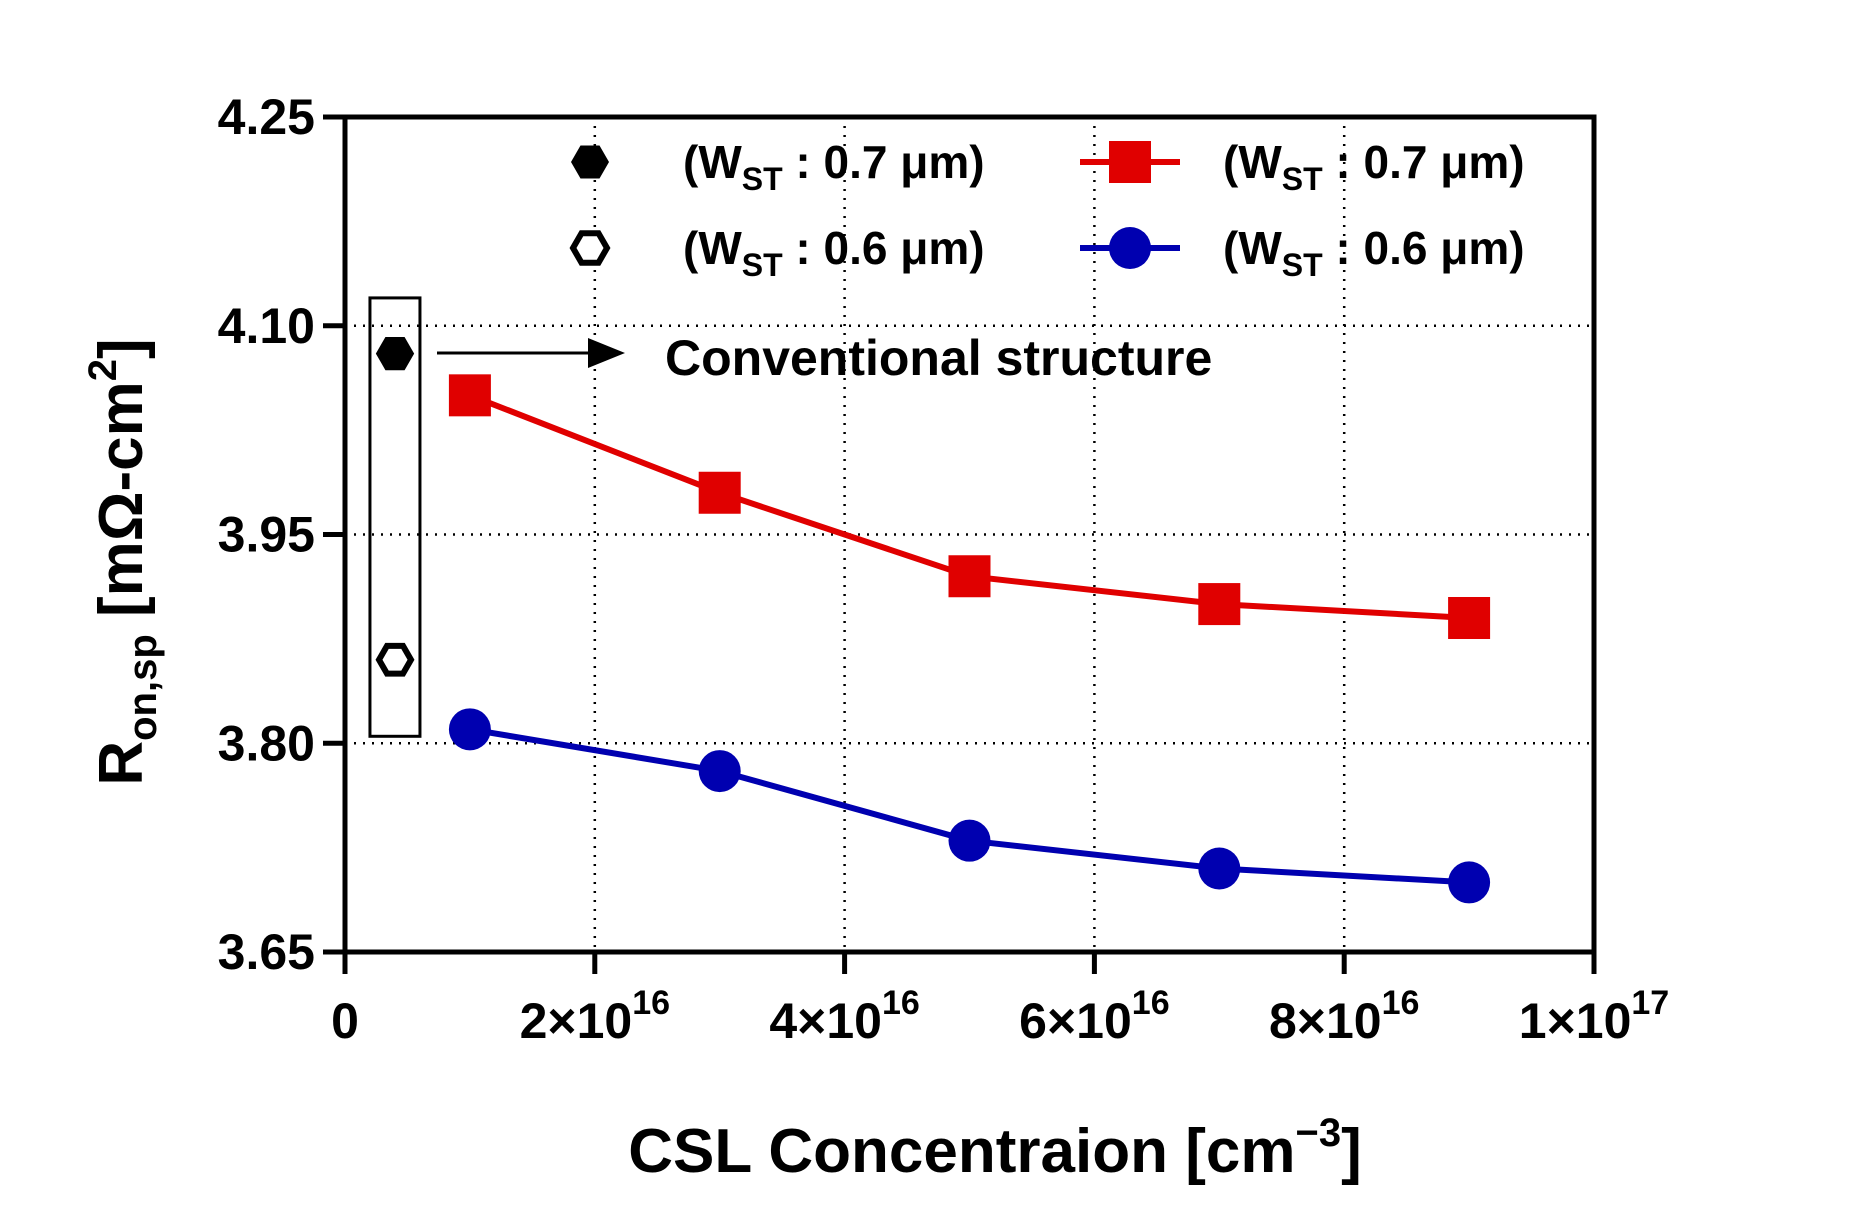 The height and width of the screenshot is (1231, 1864). I want to click on y-tick-label: 3.95, so click(266, 535).